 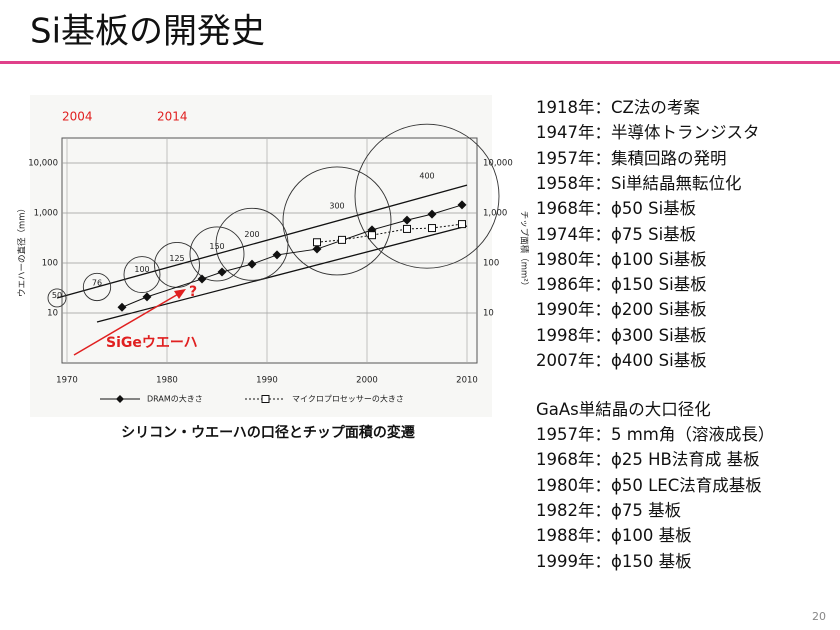 I want to click on title-rule, so click(x=420, y=62).